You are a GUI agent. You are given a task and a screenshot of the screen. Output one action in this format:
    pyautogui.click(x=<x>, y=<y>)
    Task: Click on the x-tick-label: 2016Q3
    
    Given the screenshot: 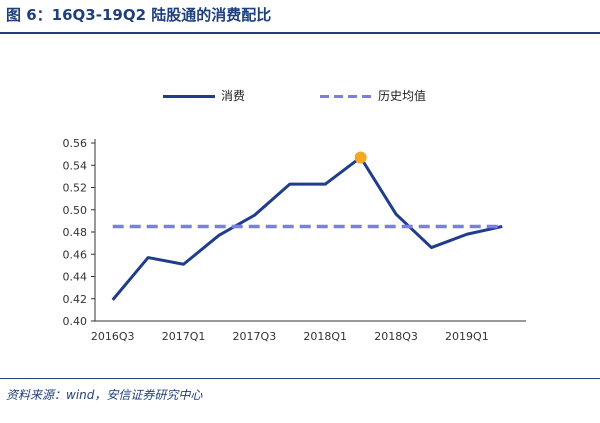 What is the action you would take?
    pyautogui.click(x=113, y=336)
    